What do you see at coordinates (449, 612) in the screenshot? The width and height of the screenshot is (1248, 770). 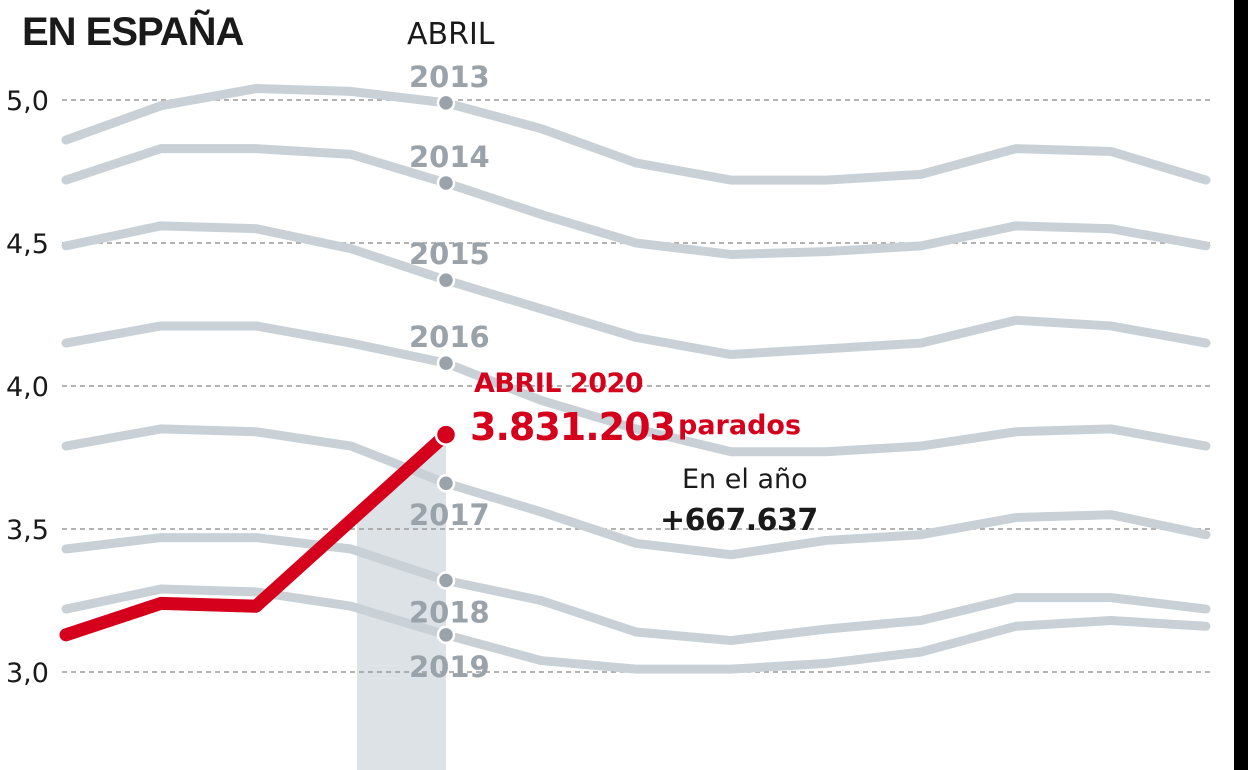 I see `year-label: 2018` at bounding box center [449, 612].